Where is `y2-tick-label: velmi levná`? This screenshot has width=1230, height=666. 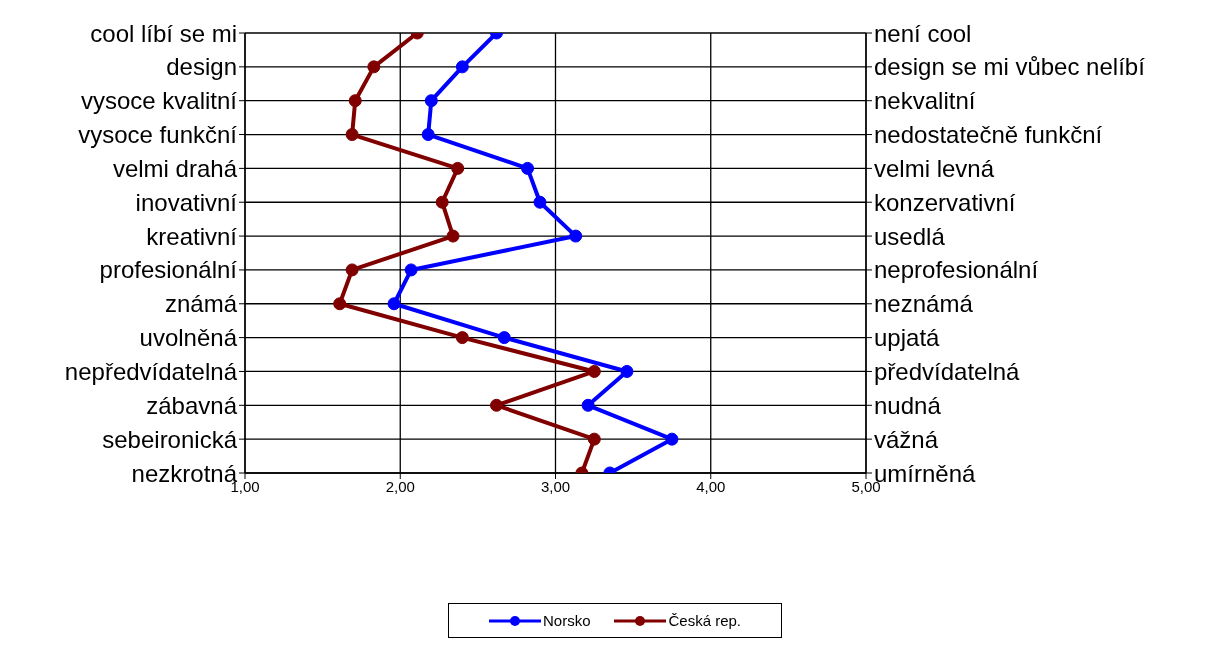
y2-tick-label: velmi levná is located at coordinates (934, 168).